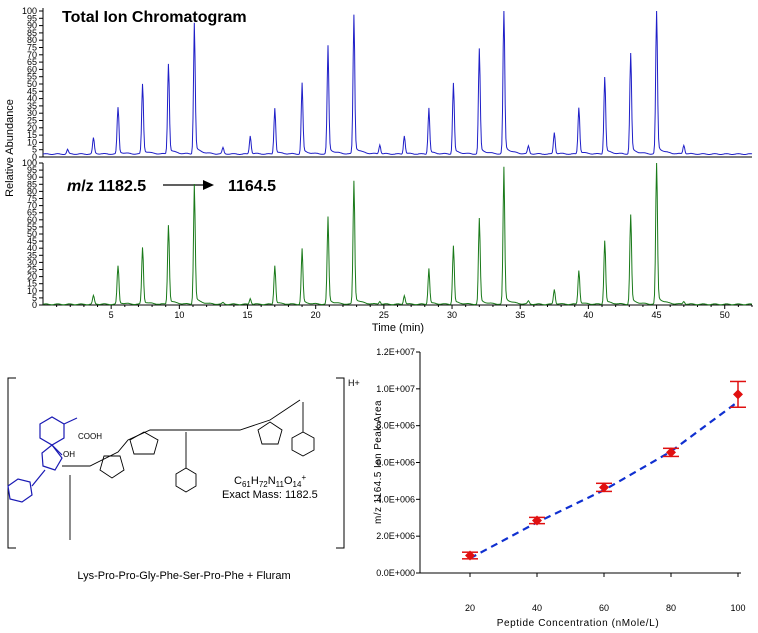  What do you see at coordinates (340, 463) in the screenshot?
I see `right-bracket` at bounding box center [340, 463].